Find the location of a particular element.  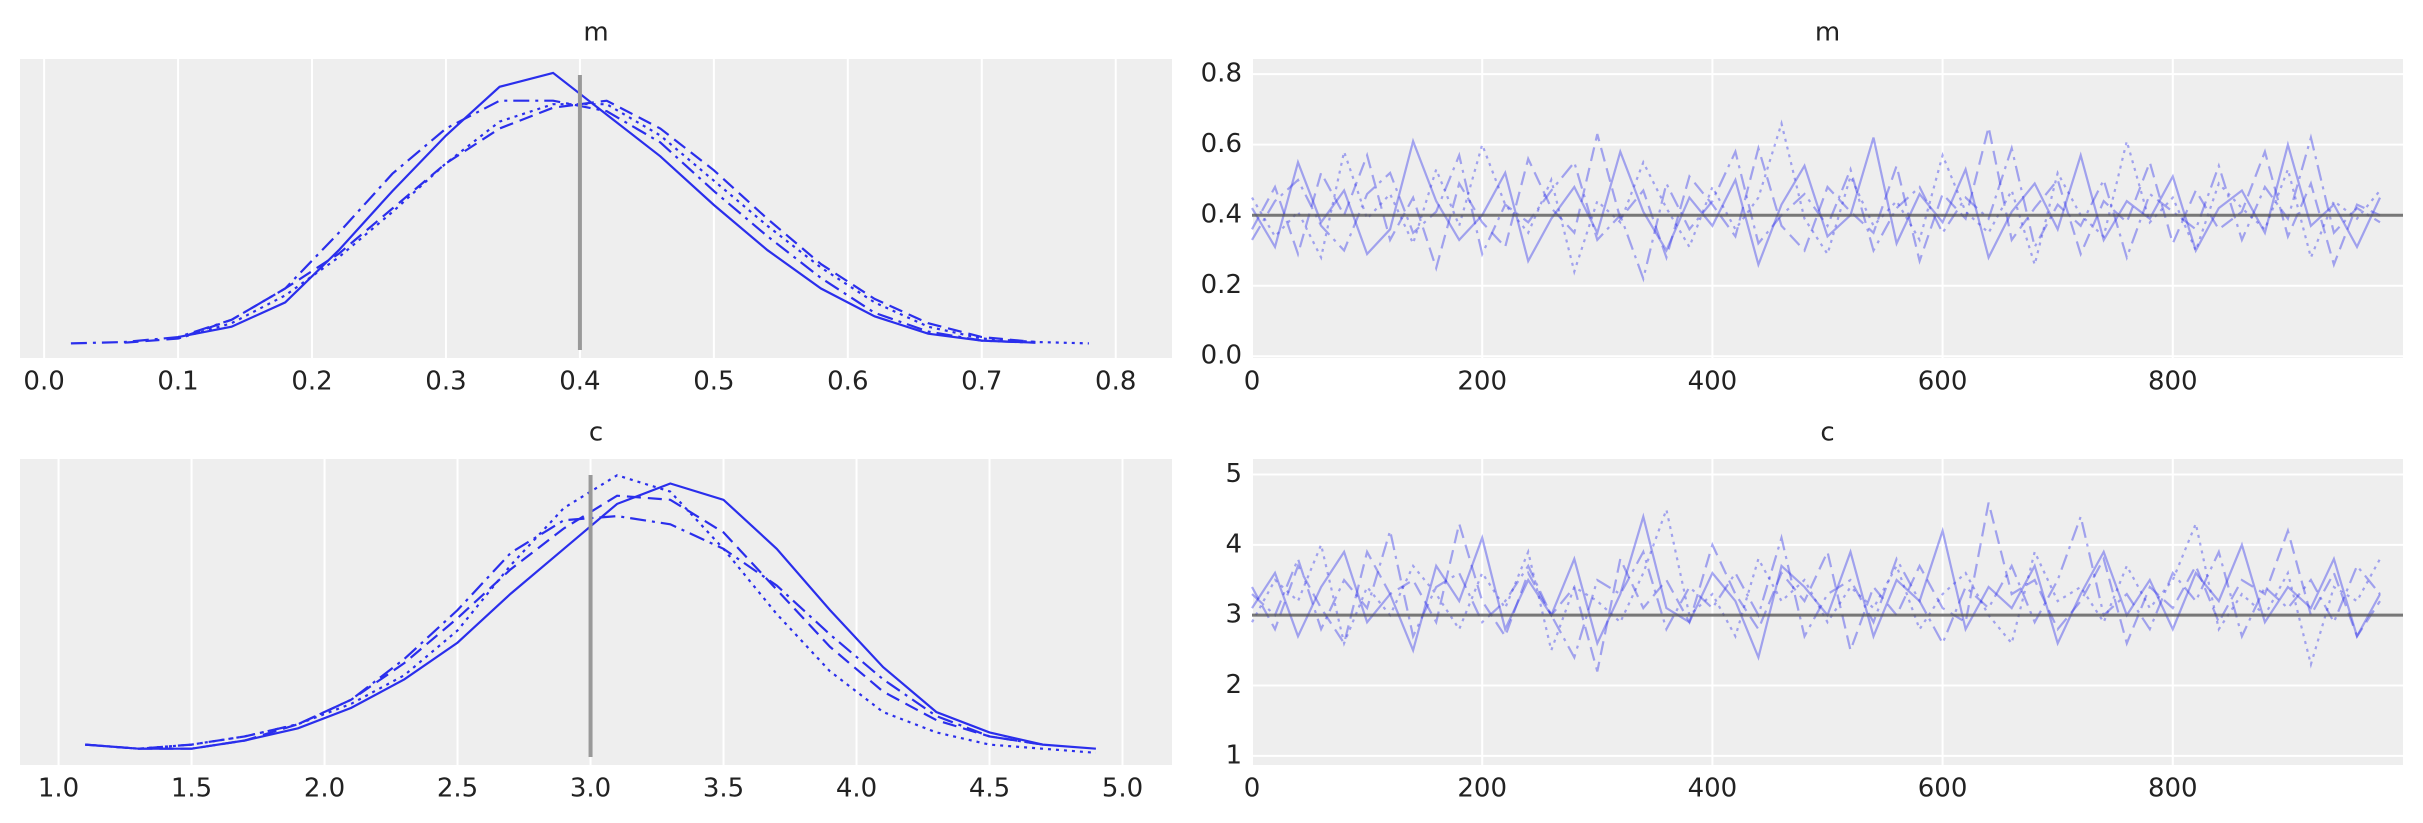

x-tick-label: 5.0 is located at coordinates (1122, 789).